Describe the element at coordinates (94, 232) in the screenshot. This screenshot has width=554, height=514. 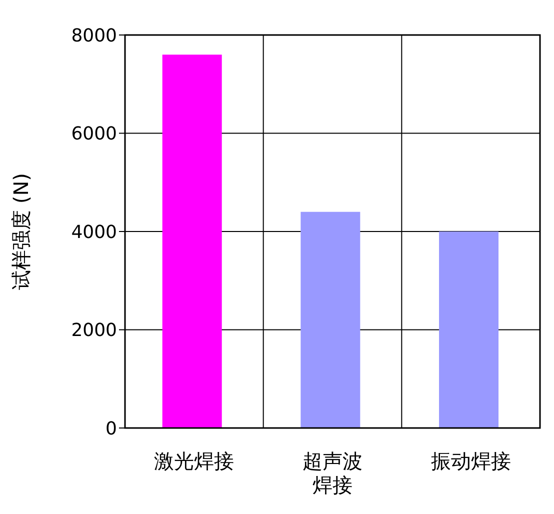
I see `y-tick-label: 4000` at that location.